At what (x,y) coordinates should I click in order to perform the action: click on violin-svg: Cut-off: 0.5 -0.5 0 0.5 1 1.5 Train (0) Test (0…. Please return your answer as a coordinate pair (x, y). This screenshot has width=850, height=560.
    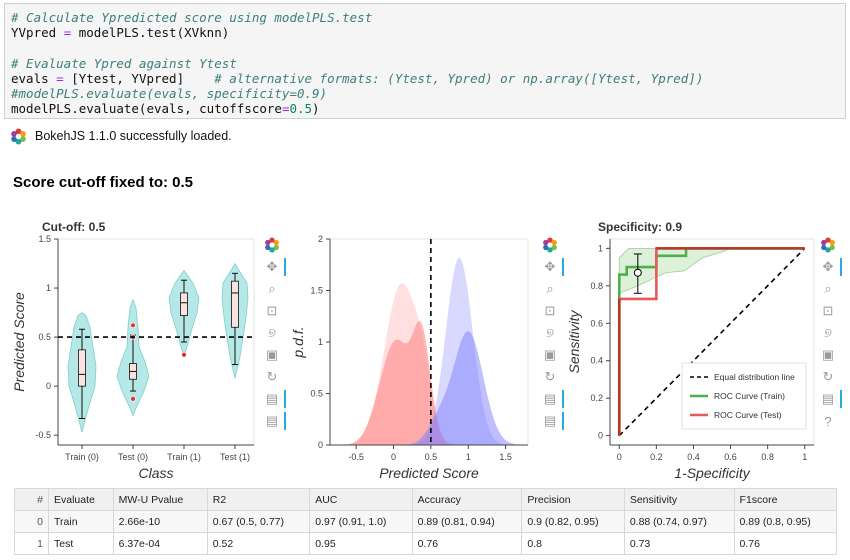
    Looking at the image, I should click on (133, 350).